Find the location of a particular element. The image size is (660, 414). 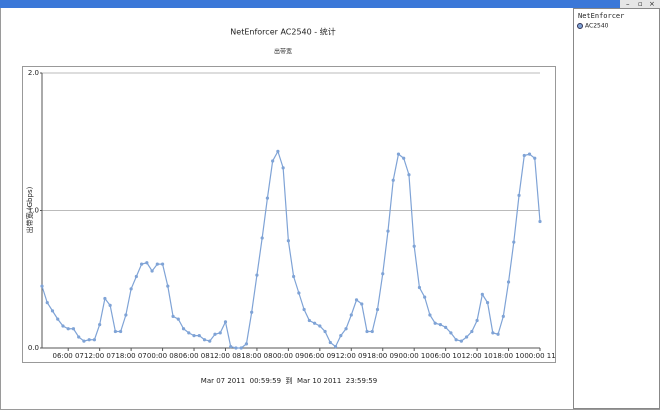

window-controls is located at coordinates (640, 4).